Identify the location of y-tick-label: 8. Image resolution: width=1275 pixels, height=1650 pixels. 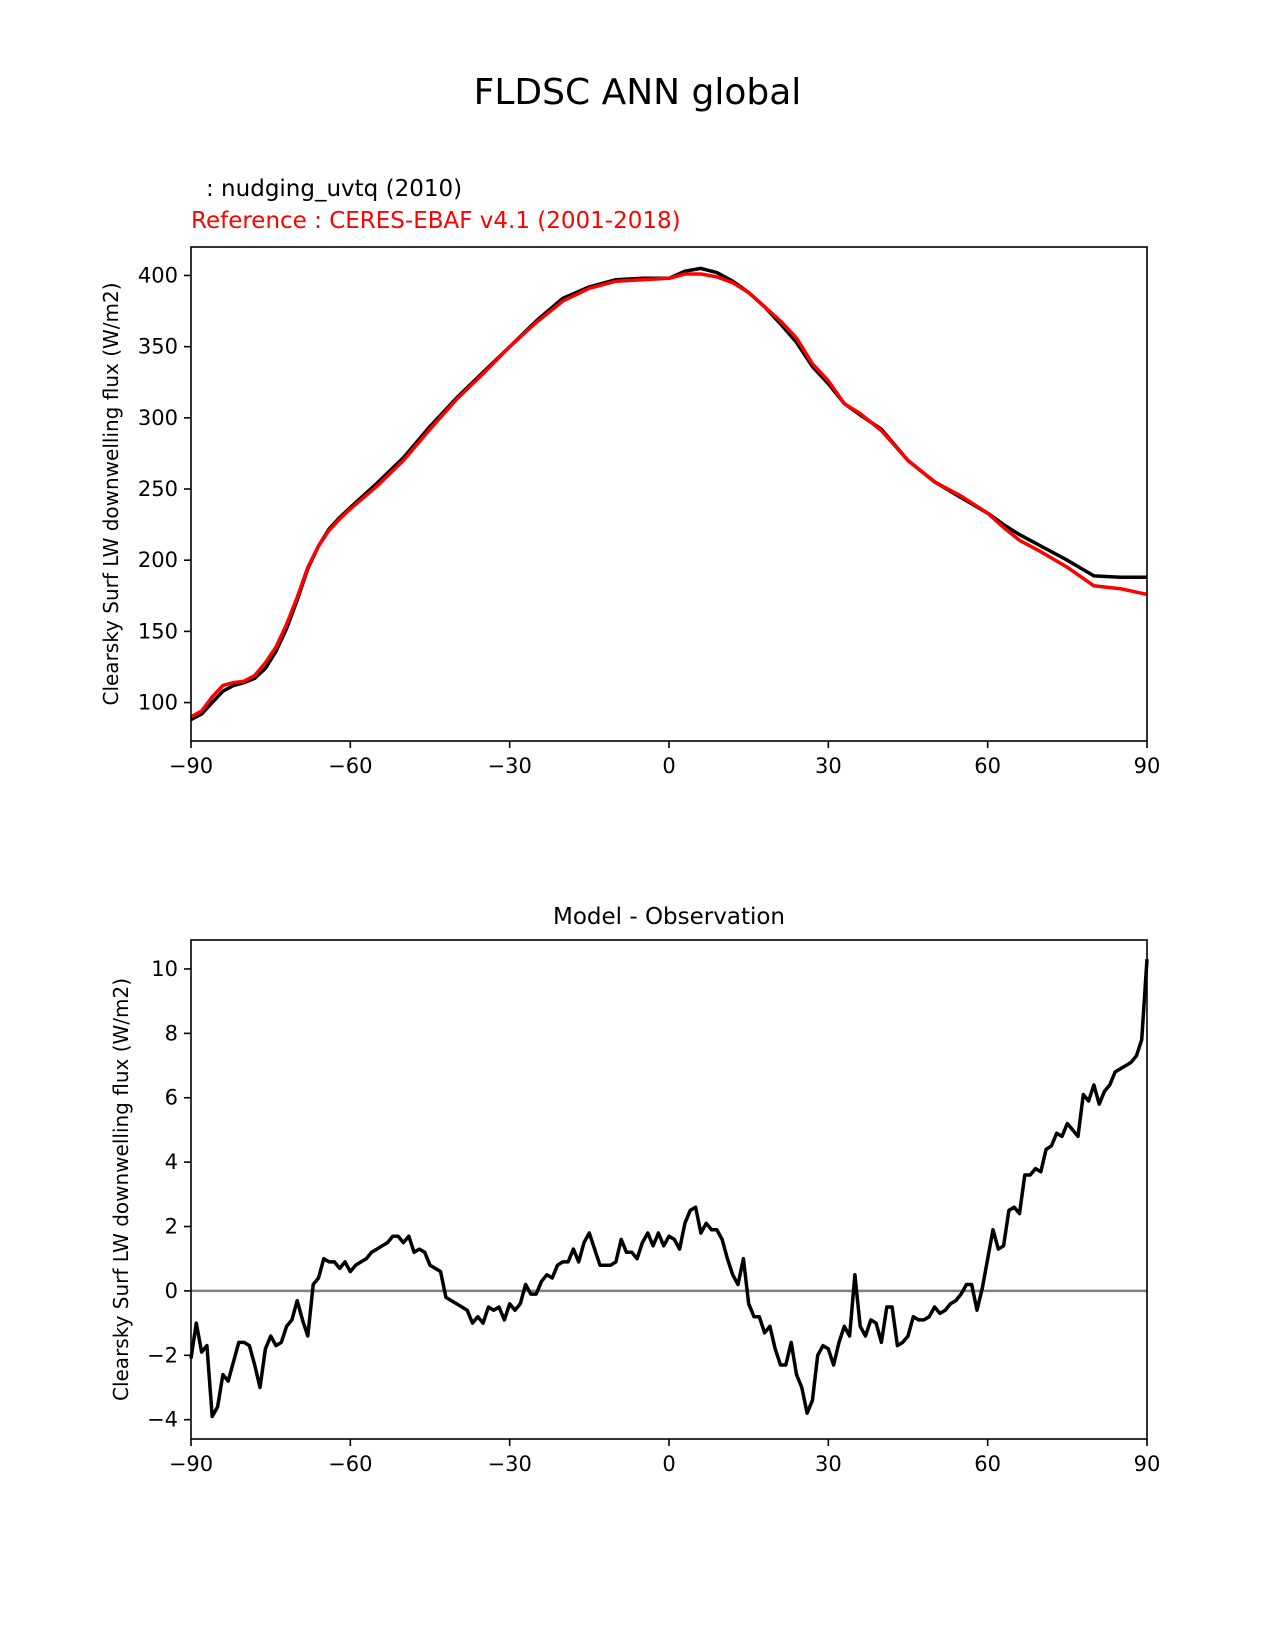
(171, 1033).